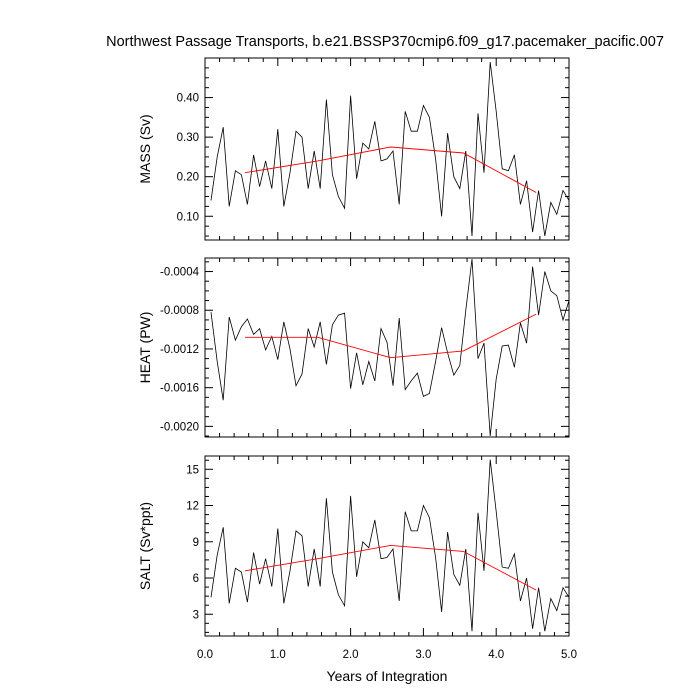  I want to click on x-axis-label: Years of Integration, so click(387, 676).